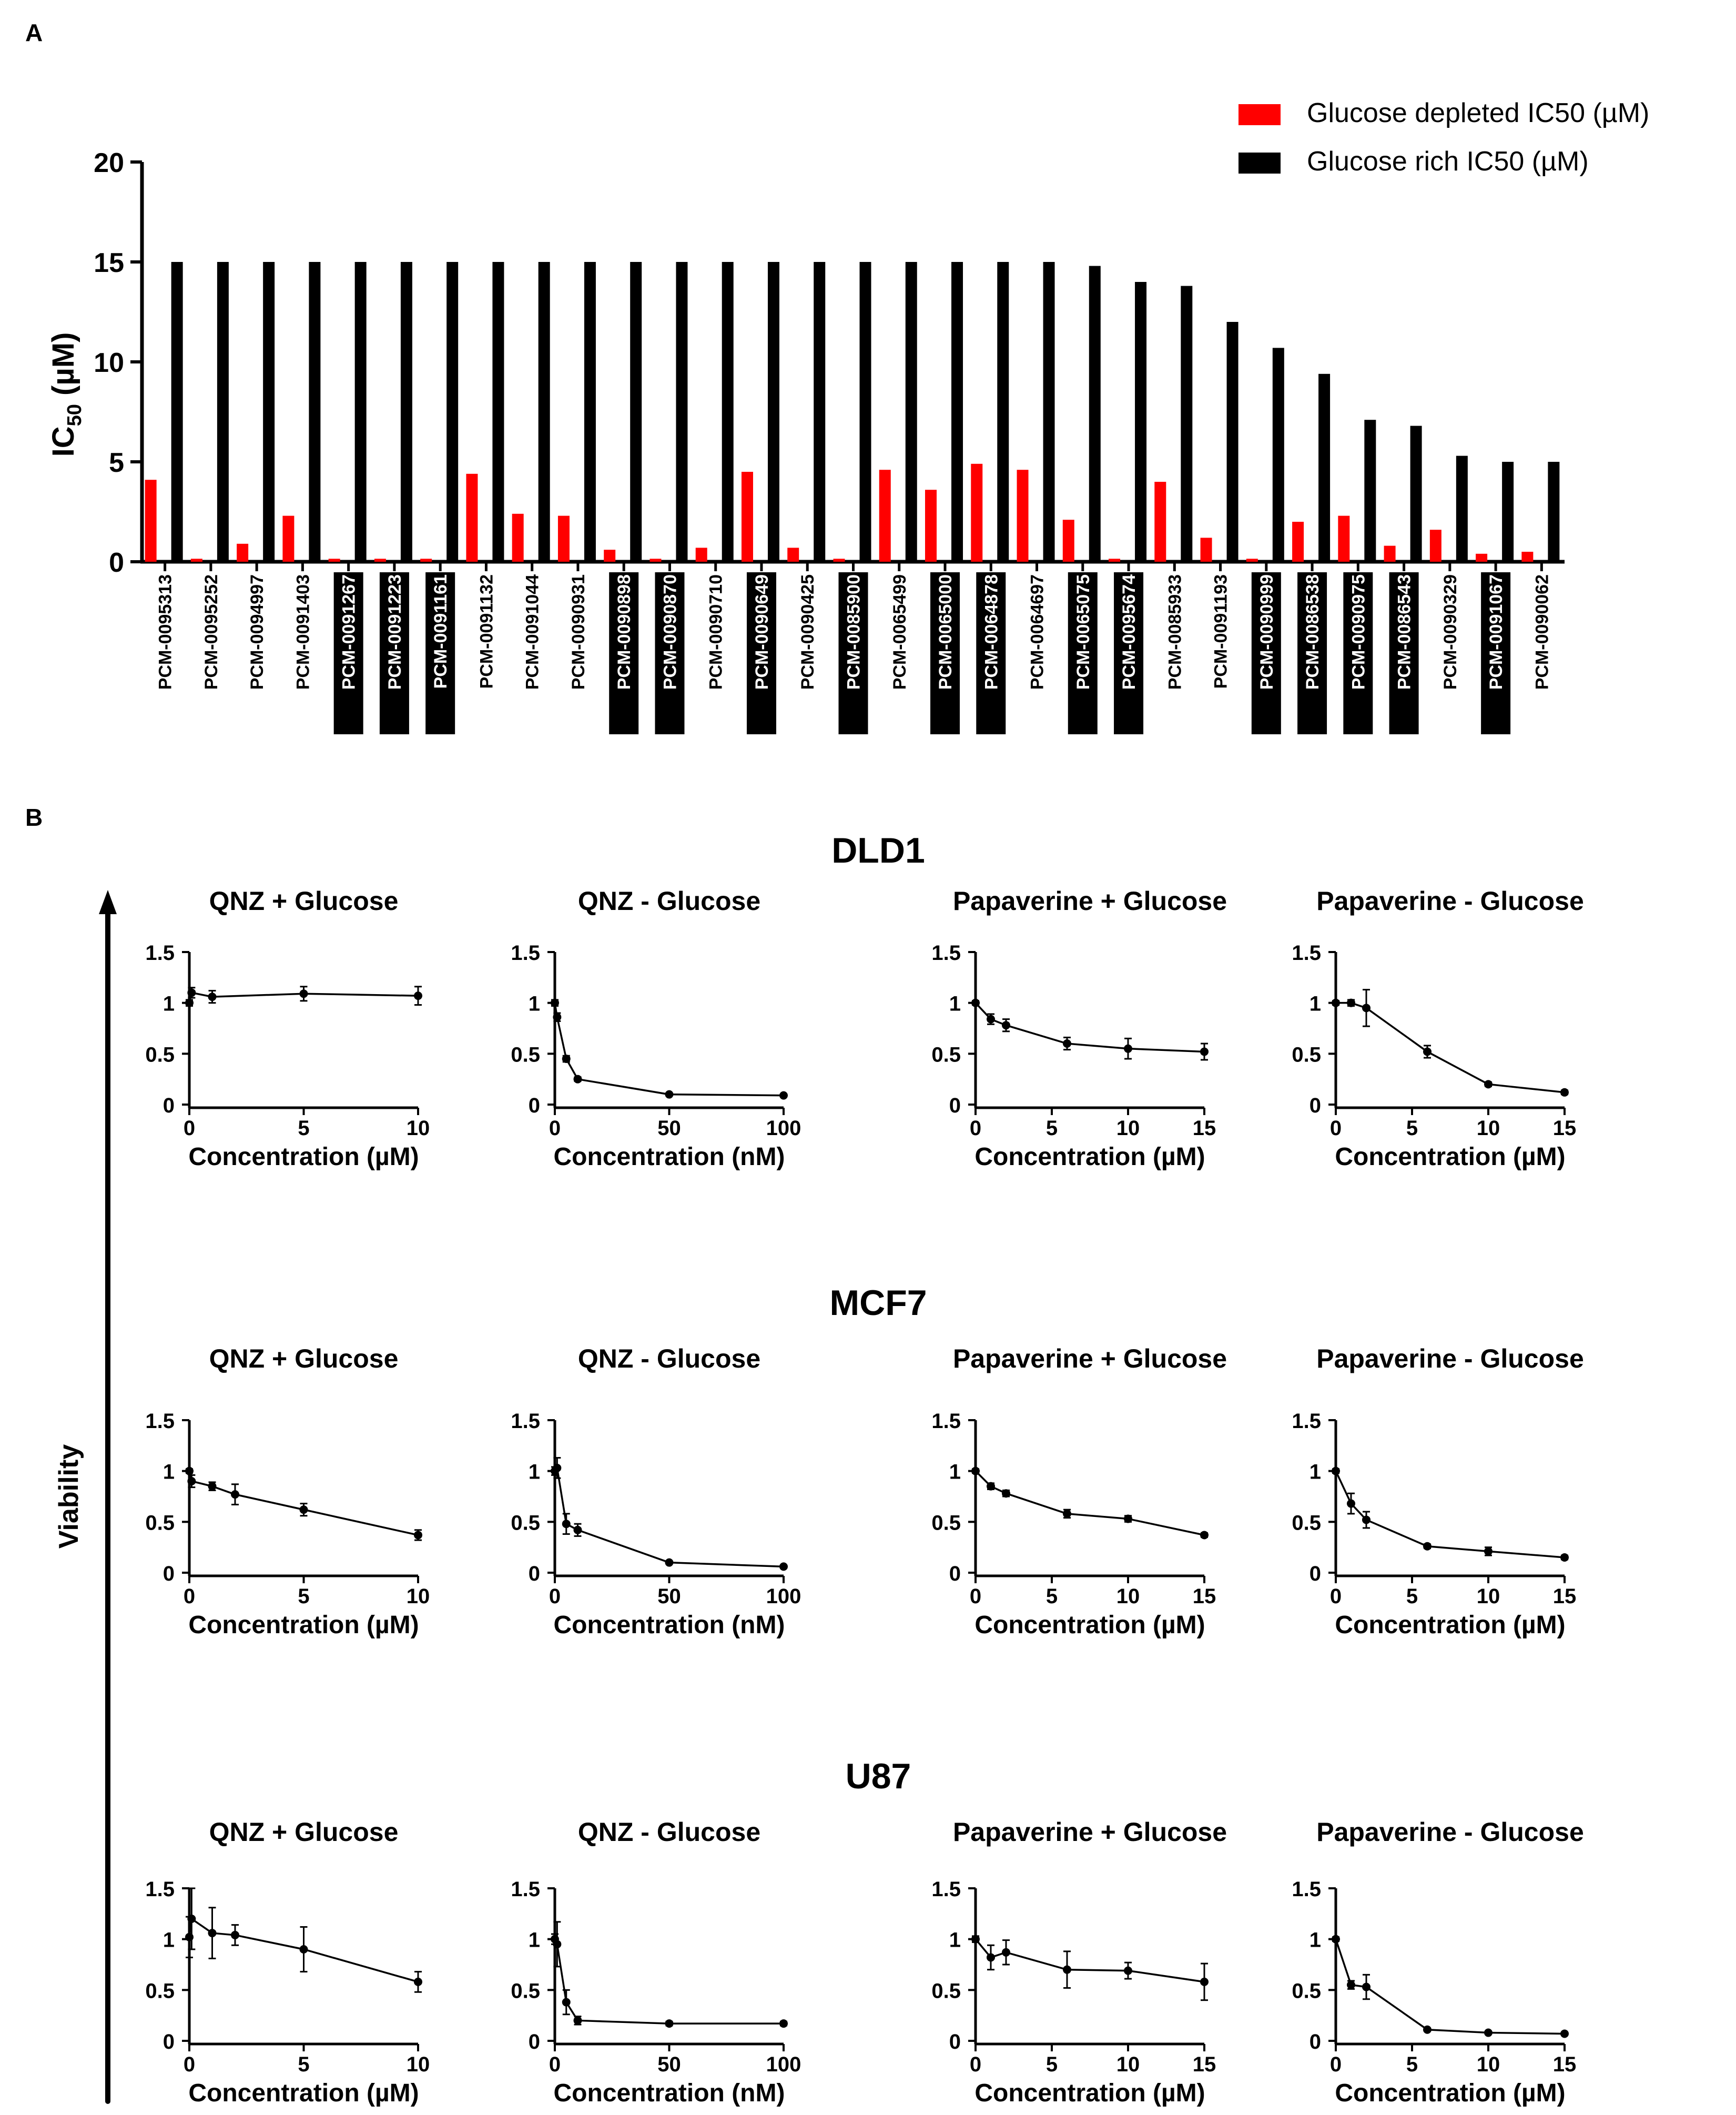 The width and height of the screenshot is (1736, 2115). I want to click on cell-line-title-mcf7: MCF7, so click(878, 1303).